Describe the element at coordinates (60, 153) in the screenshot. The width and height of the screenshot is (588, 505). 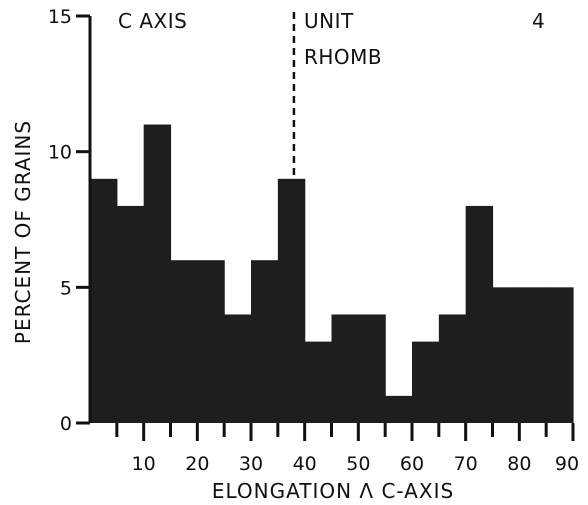
I see `y-tick-label-10: 10` at that location.